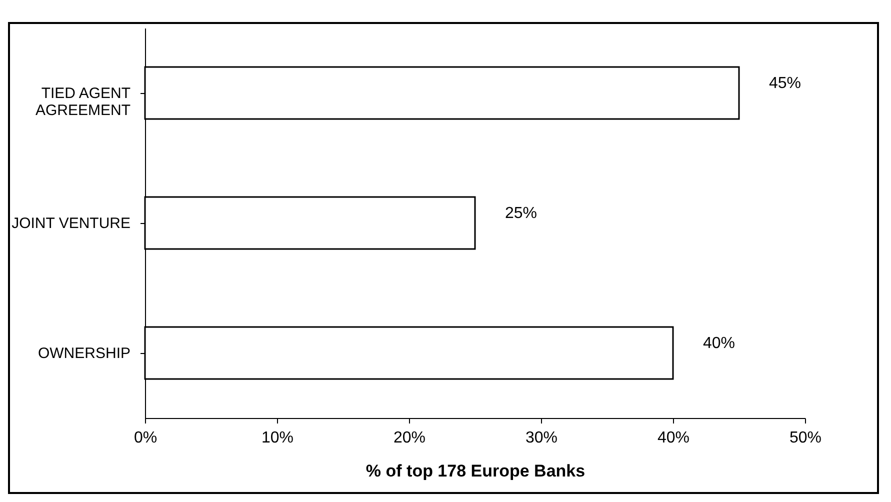  What do you see at coordinates (541, 438) in the screenshot?
I see `x-tick-label: 30%` at bounding box center [541, 438].